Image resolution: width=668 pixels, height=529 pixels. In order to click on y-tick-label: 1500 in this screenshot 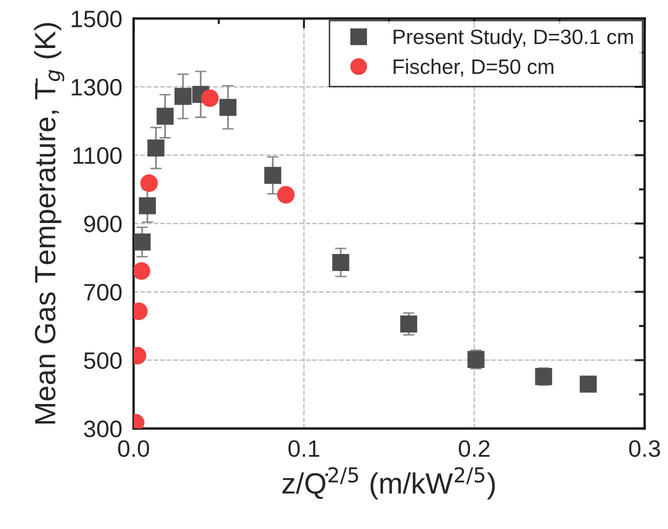, I will do `click(97, 19)`.